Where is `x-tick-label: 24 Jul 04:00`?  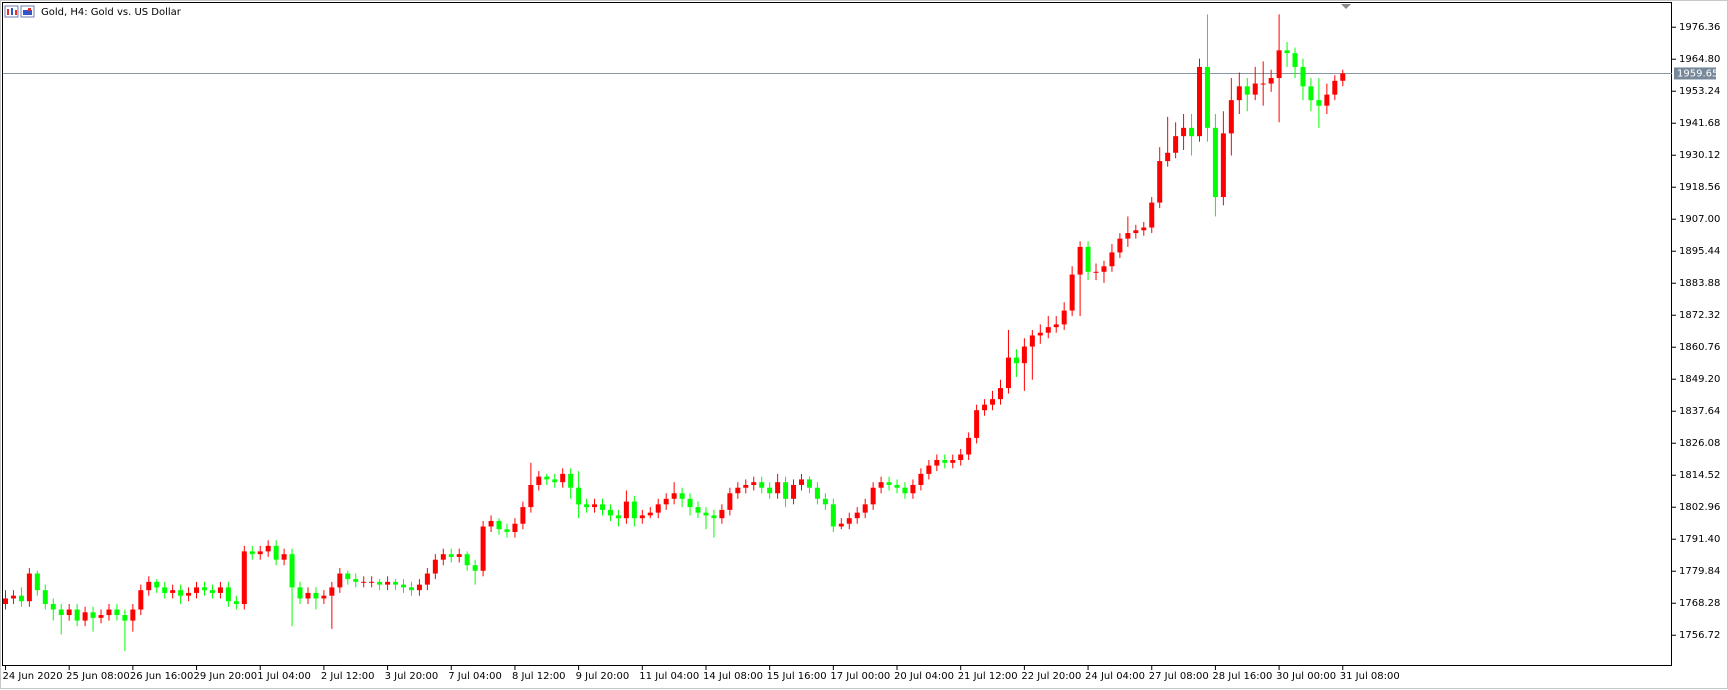 x-tick-label: 24 Jul 04:00 is located at coordinates (1115, 676).